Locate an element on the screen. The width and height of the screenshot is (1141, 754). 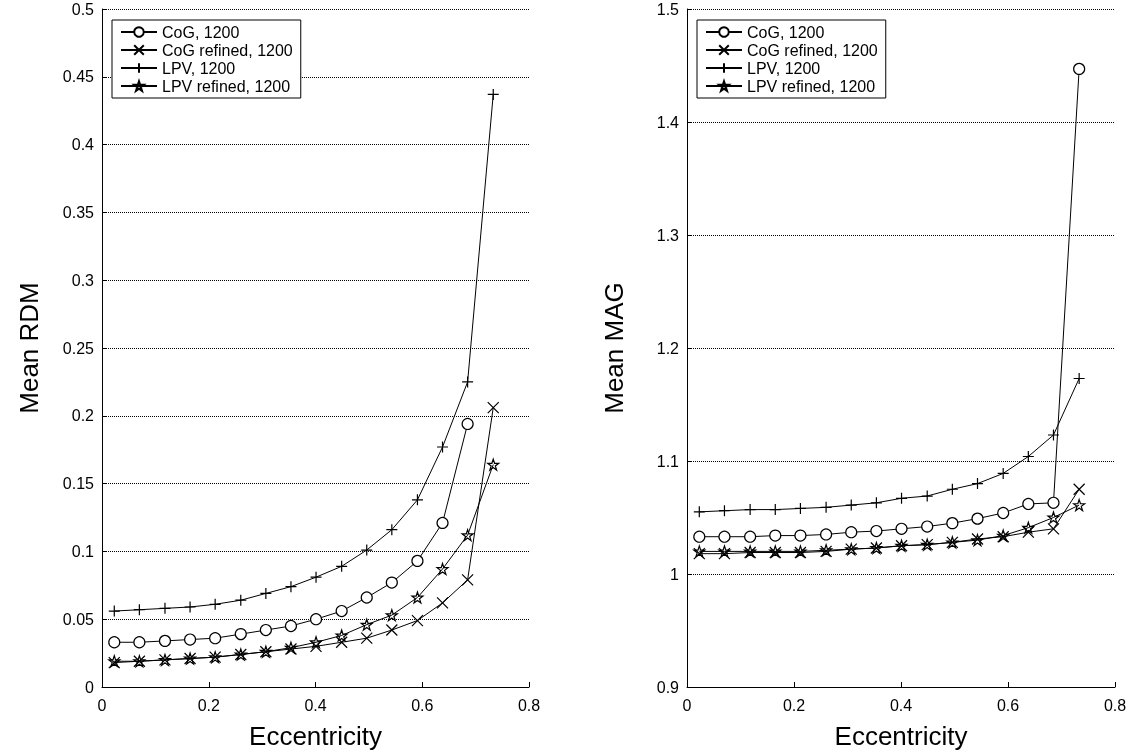
y-tick-label: 0.25 is located at coordinates (78, 348).